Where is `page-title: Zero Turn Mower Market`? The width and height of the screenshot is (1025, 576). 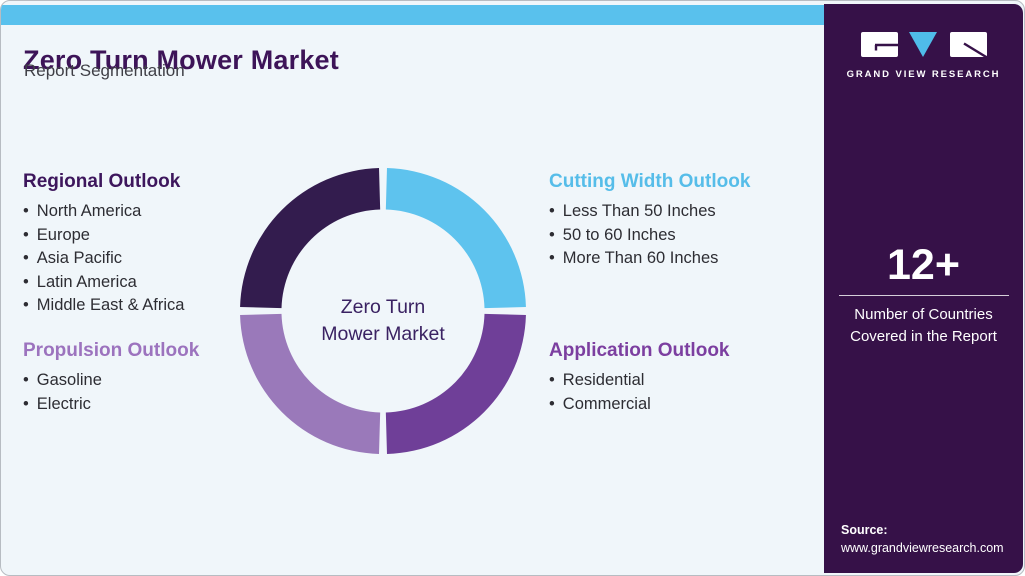
page-title: Zero Turn Mower Market is located at coordinates (181, 60).